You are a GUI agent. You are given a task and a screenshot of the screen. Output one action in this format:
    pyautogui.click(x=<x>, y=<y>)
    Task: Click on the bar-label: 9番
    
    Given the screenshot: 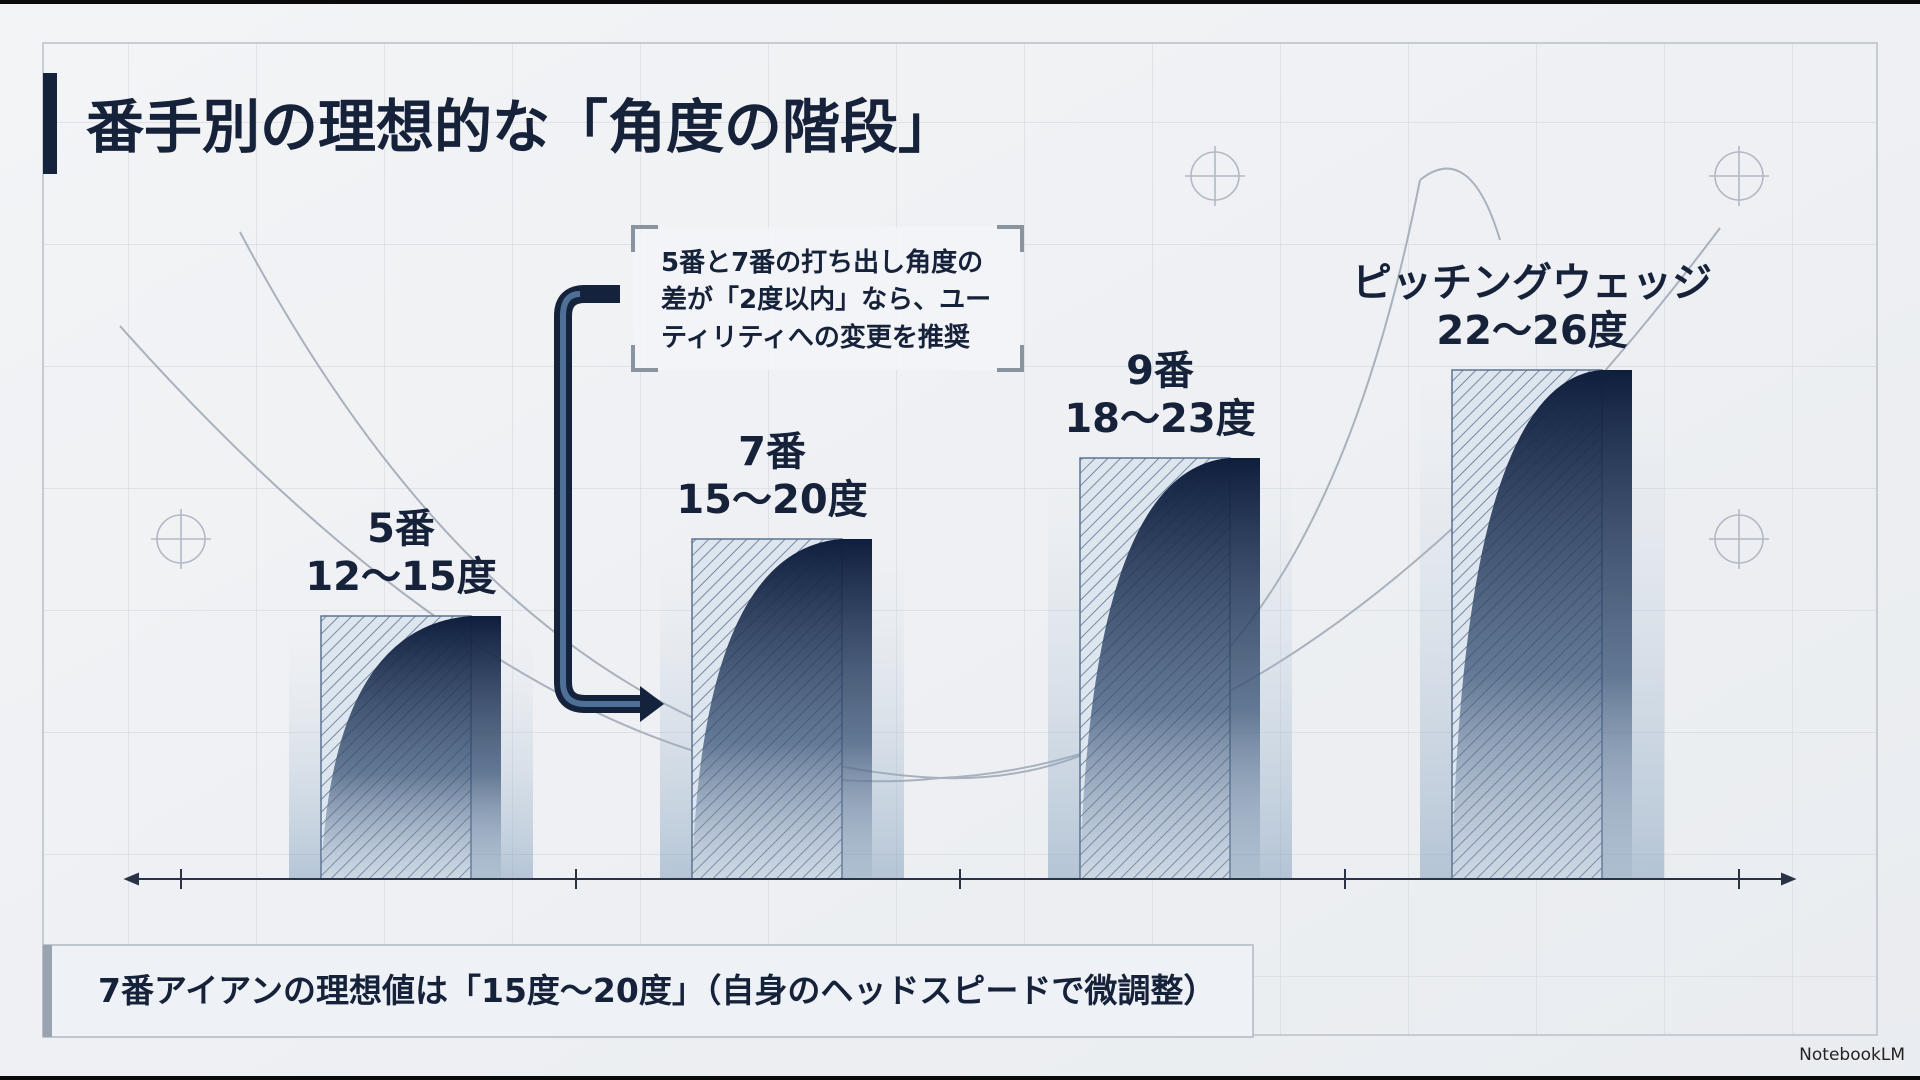 What is the action you would take?
    pyautogui.click(x=1160, y=371)
    